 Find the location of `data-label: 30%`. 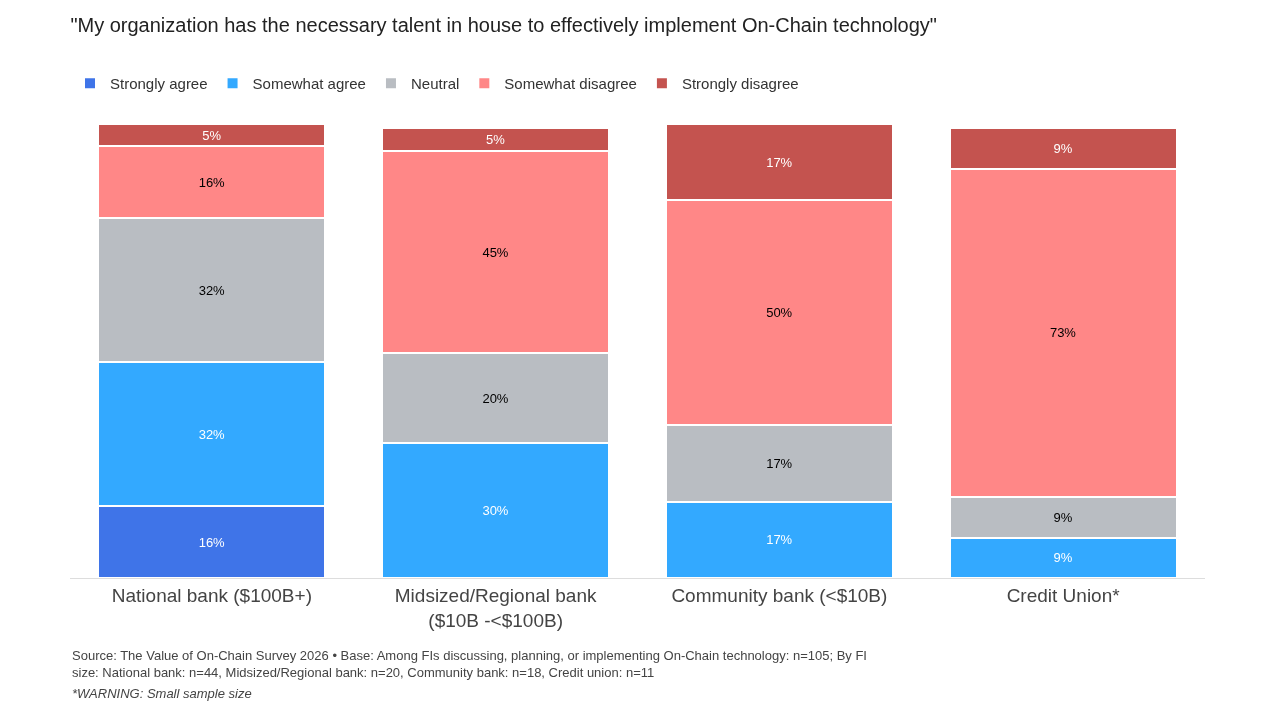

data-label: 30% is located at coordinates (495, 511).